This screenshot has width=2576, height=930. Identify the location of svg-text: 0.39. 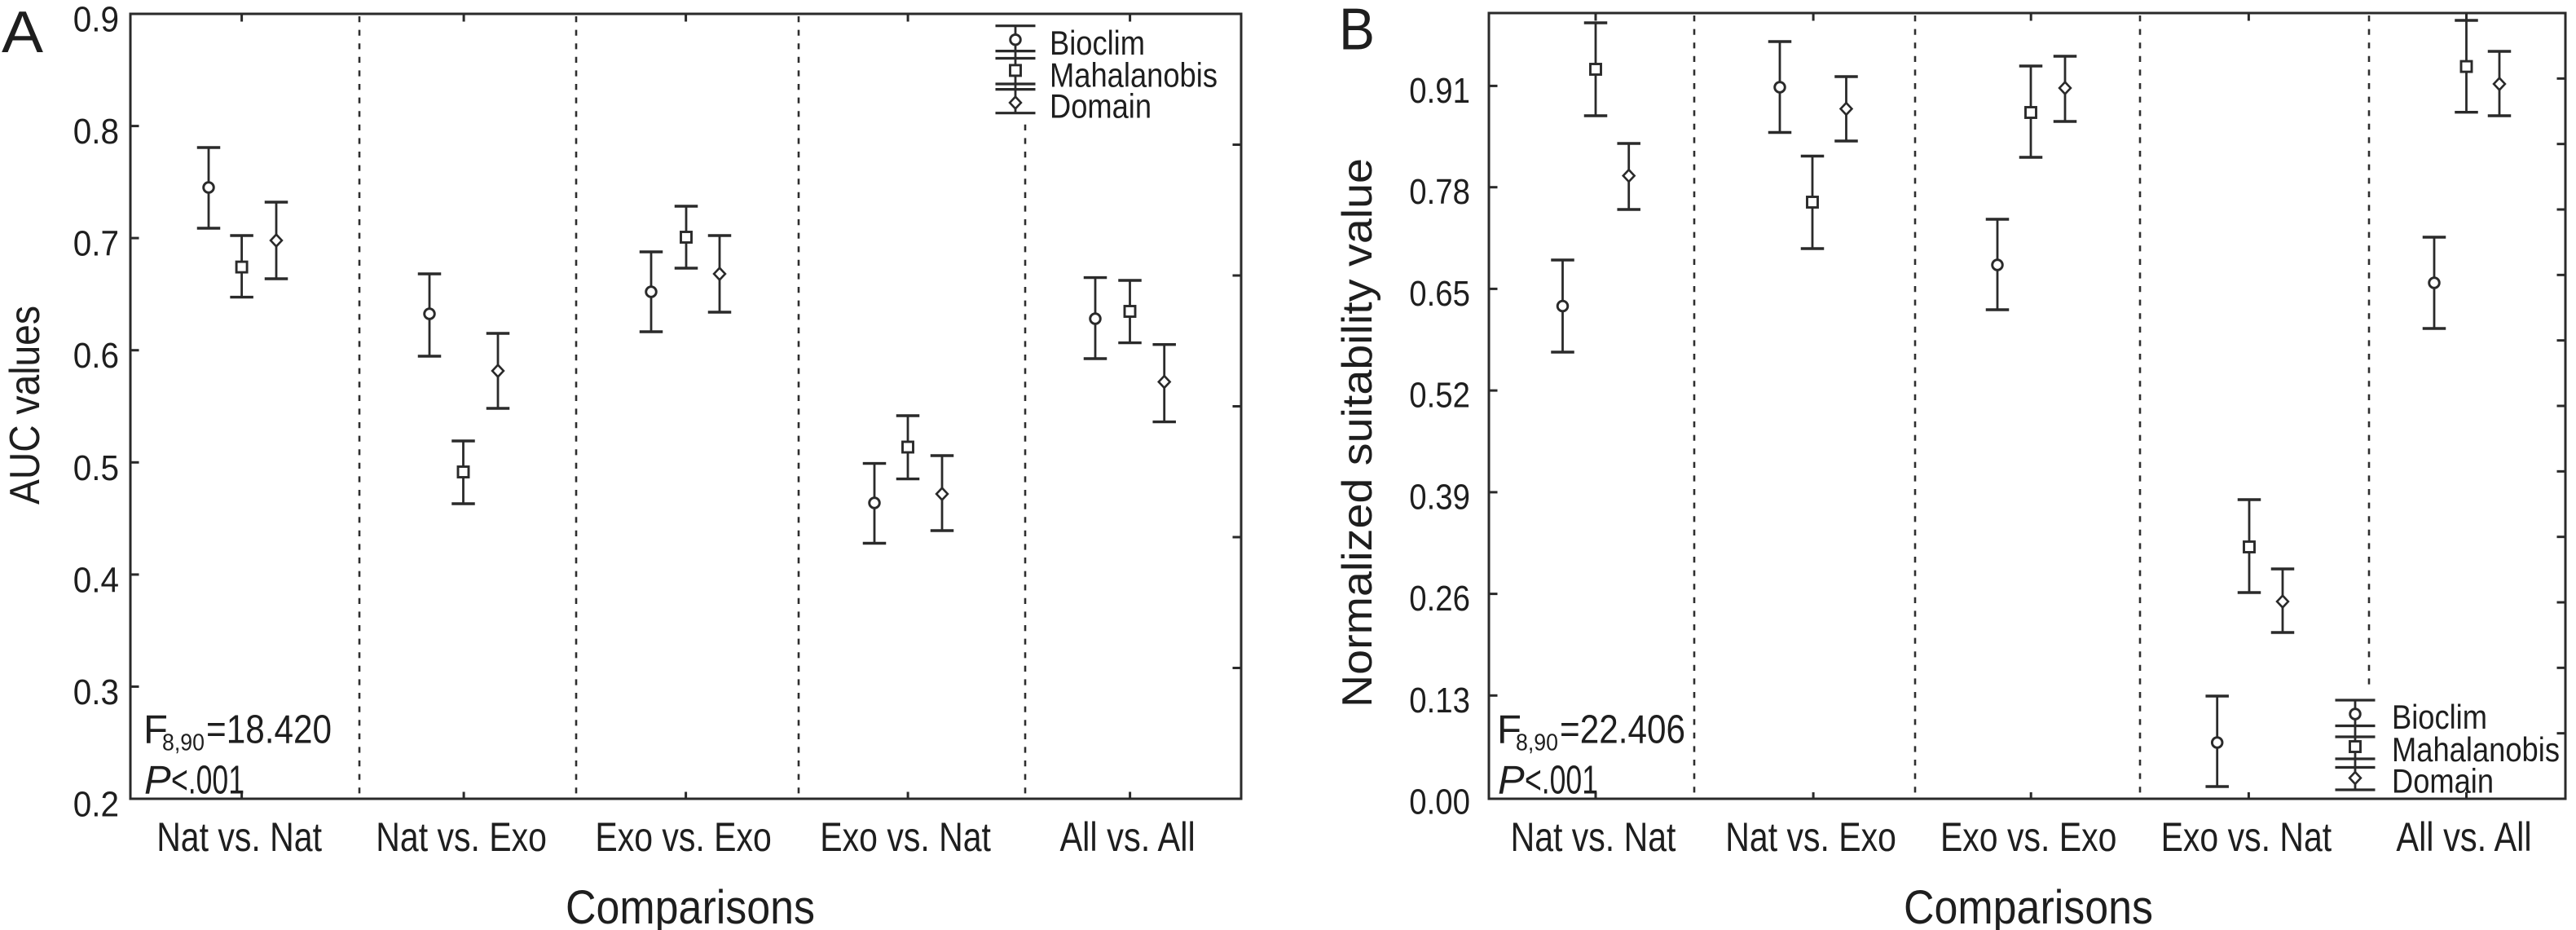
(1440, 497).